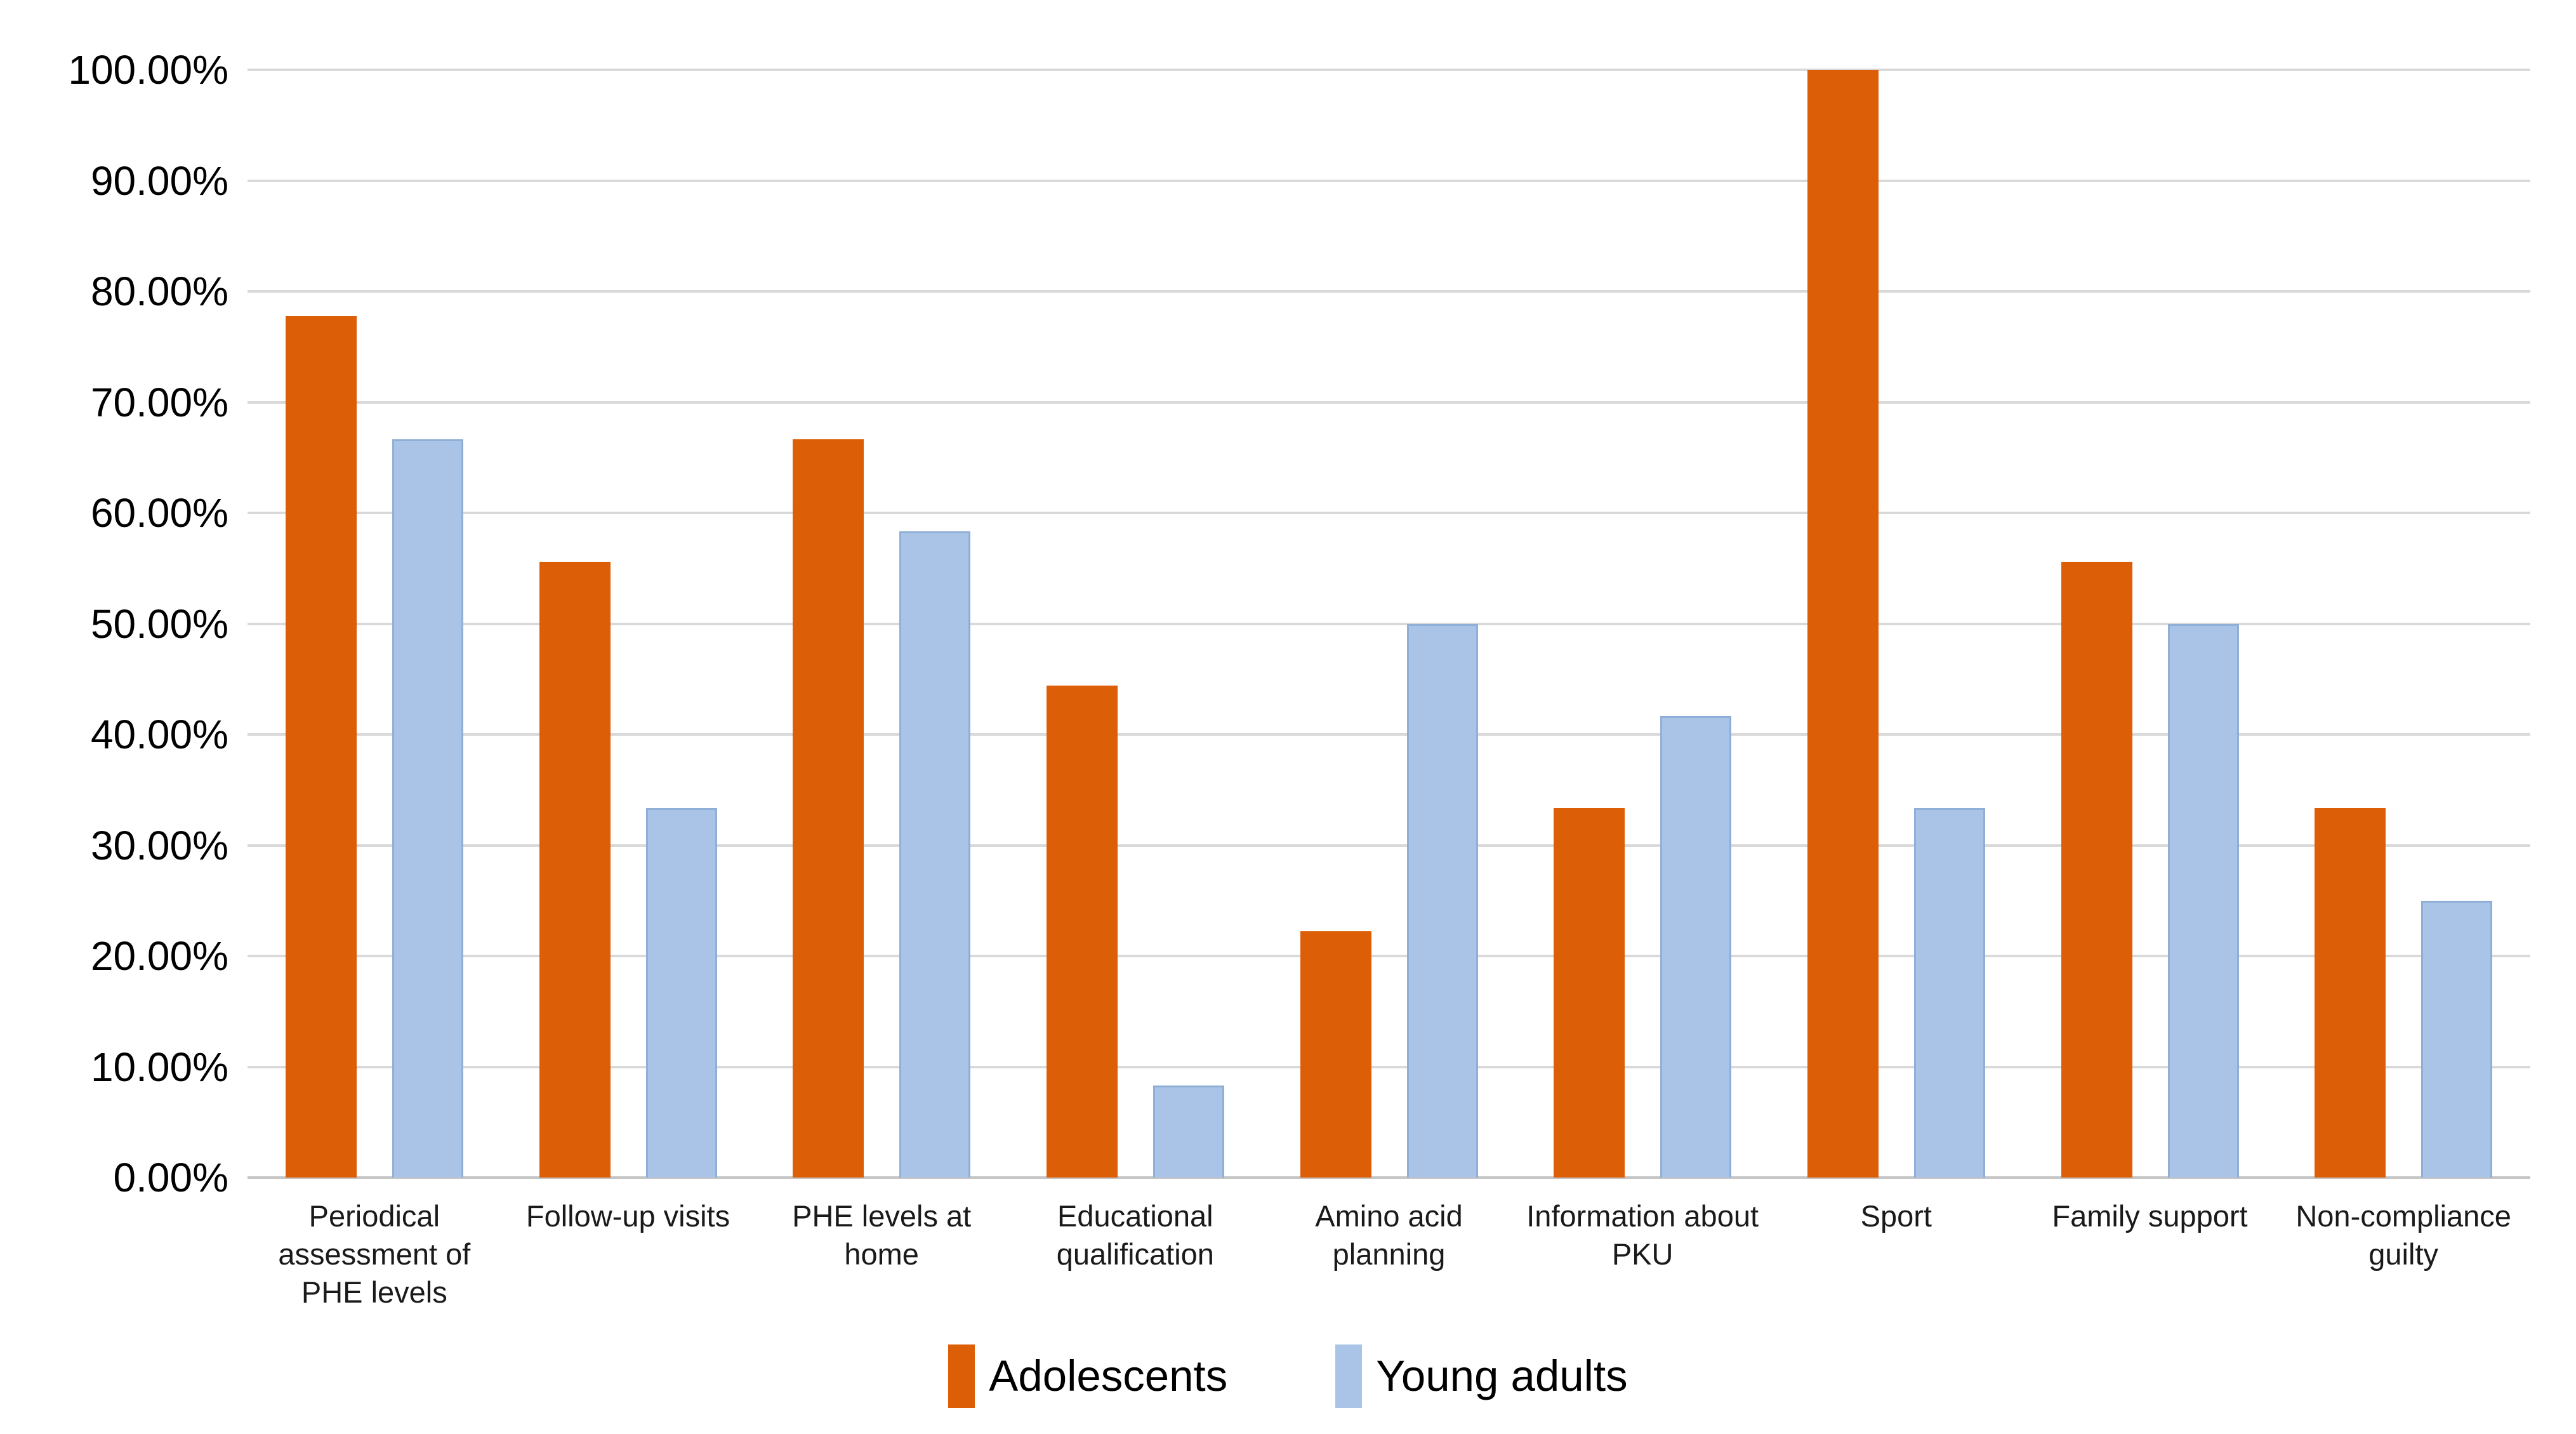  What do you see at coordinates (1108, 1375) in the screenshot?
I see `legend-label-adolescents: Adolescents` at bounding box center [1108, 1375].